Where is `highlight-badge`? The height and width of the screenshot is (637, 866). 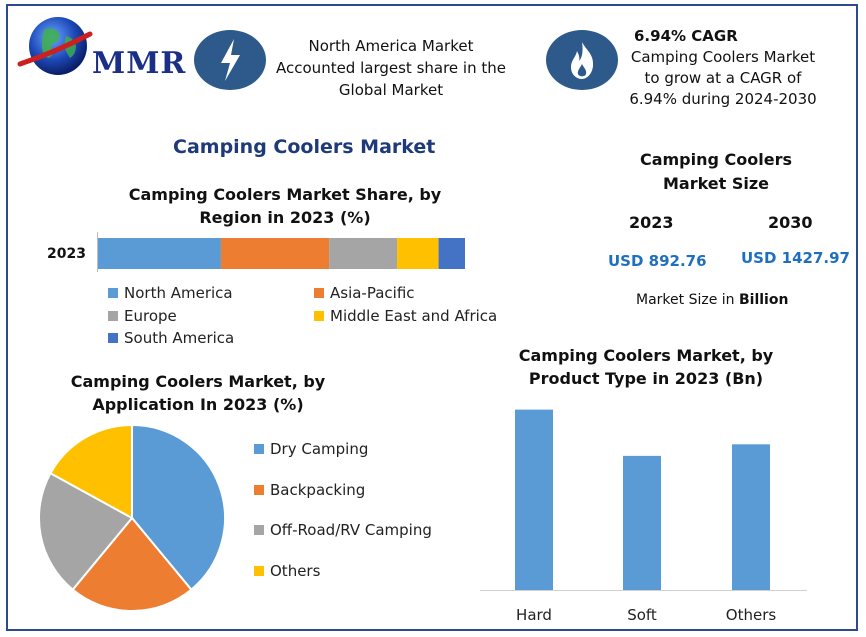 highlight-badge is located at coordinates (230, 60).